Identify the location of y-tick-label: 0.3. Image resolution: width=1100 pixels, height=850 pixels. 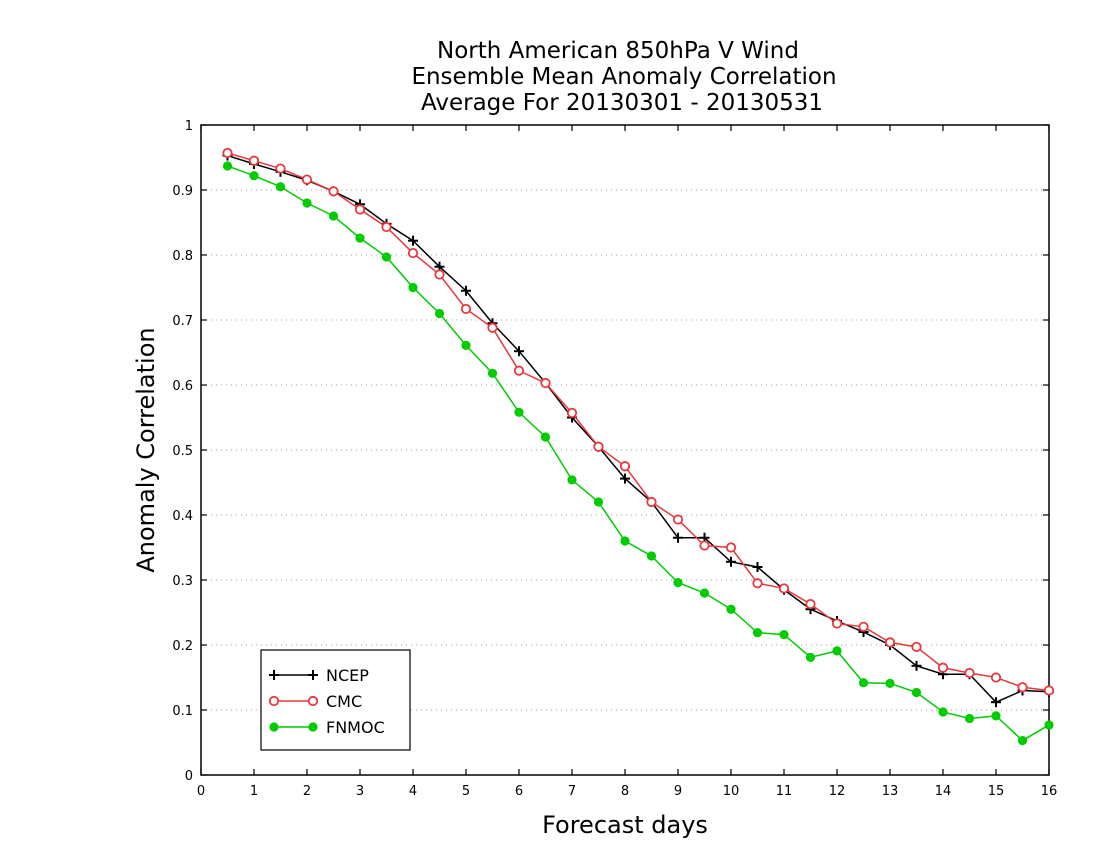
(182, 581).